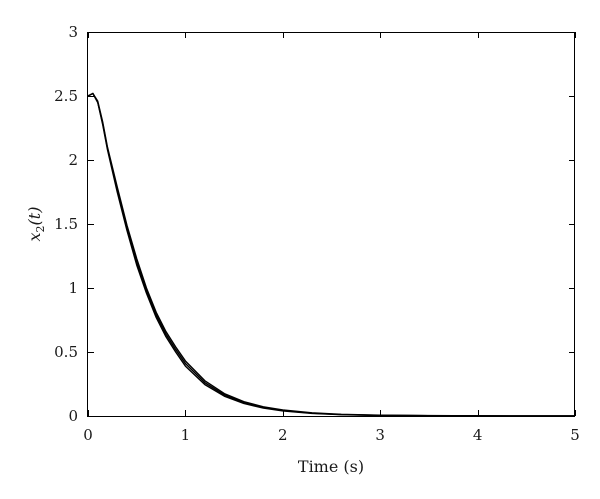  What do you see at coordinates (66, 352) in the screenshot?
I see `y-tick-label: 0.5` at bounding box center [66, 352].